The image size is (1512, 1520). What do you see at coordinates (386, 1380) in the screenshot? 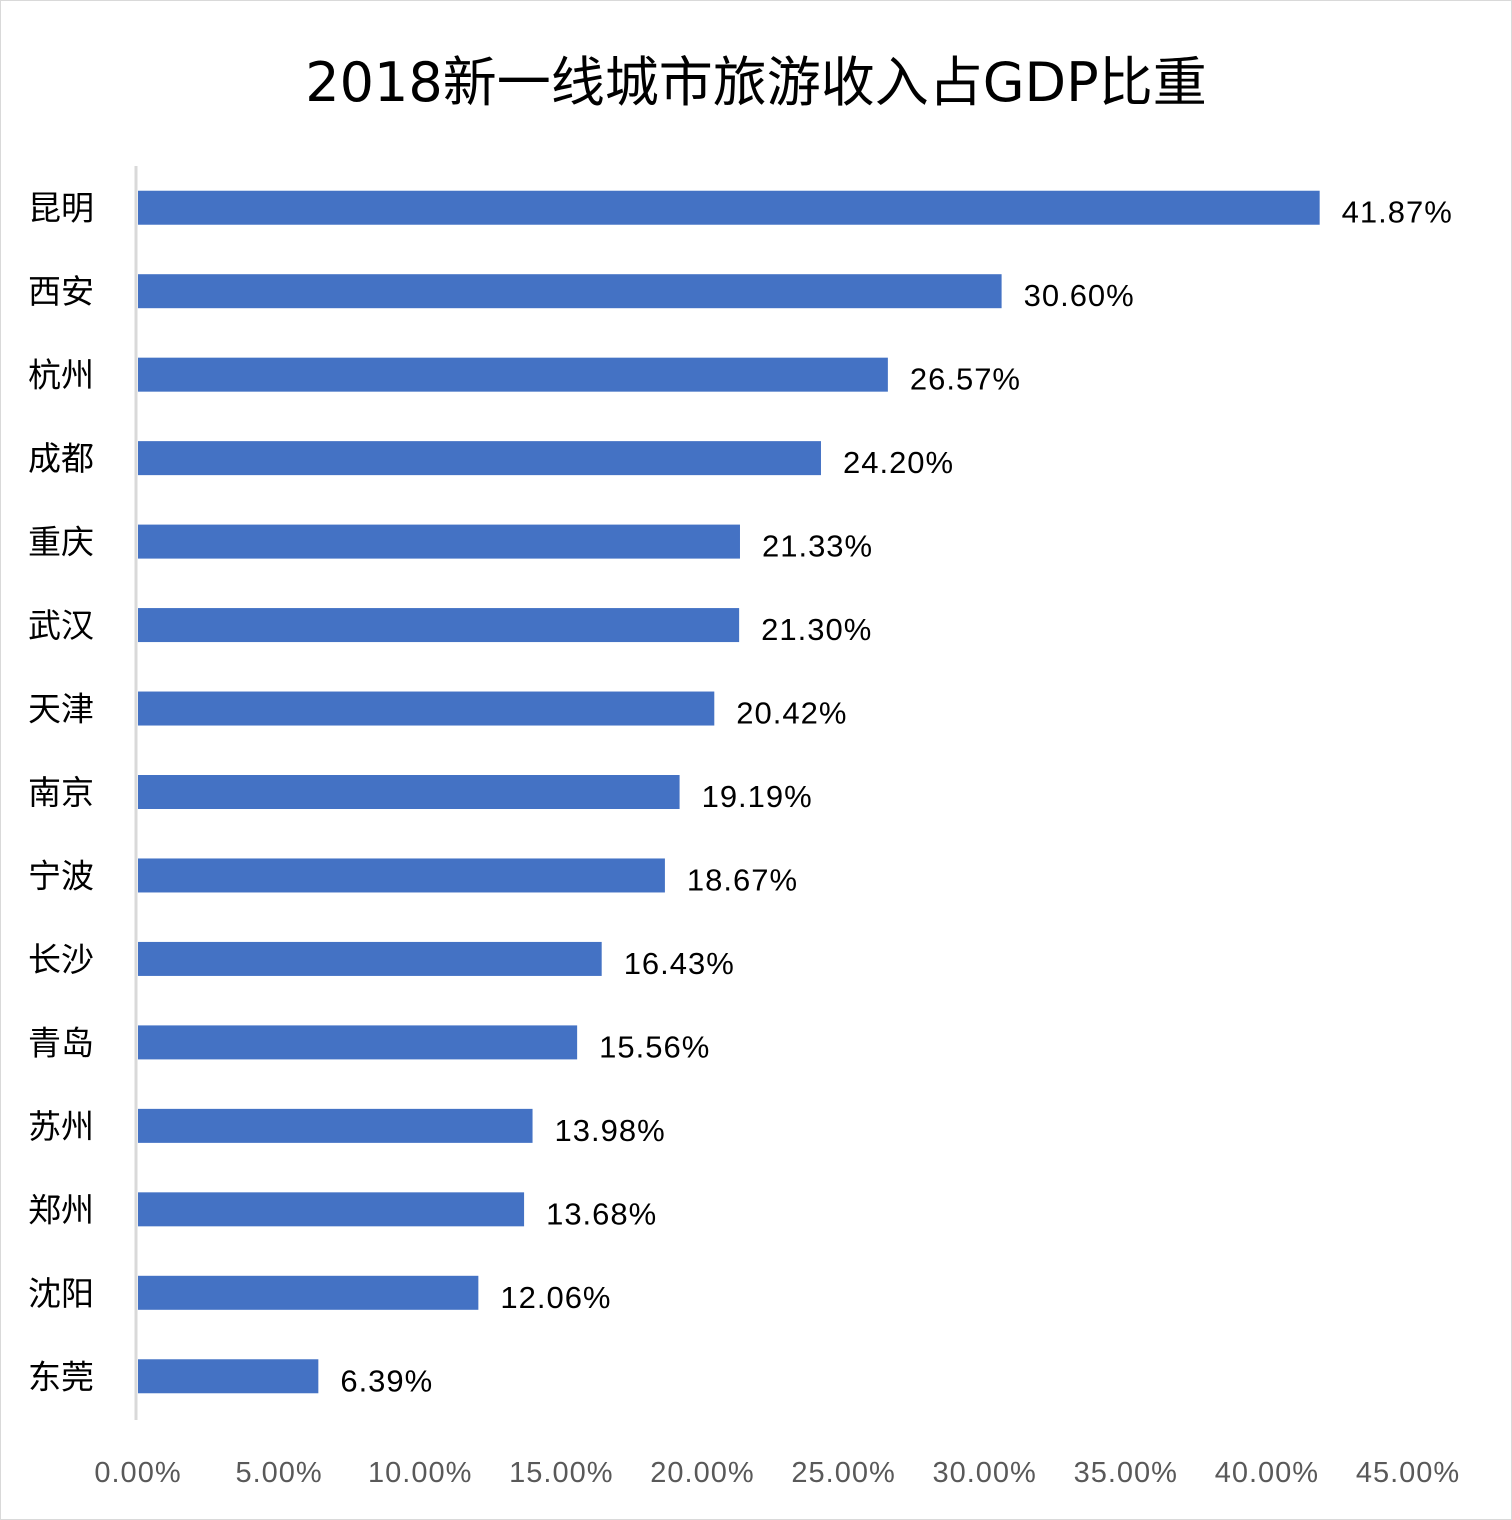
I see `data-label: 6.39%` at bounding box center [386, 1380].